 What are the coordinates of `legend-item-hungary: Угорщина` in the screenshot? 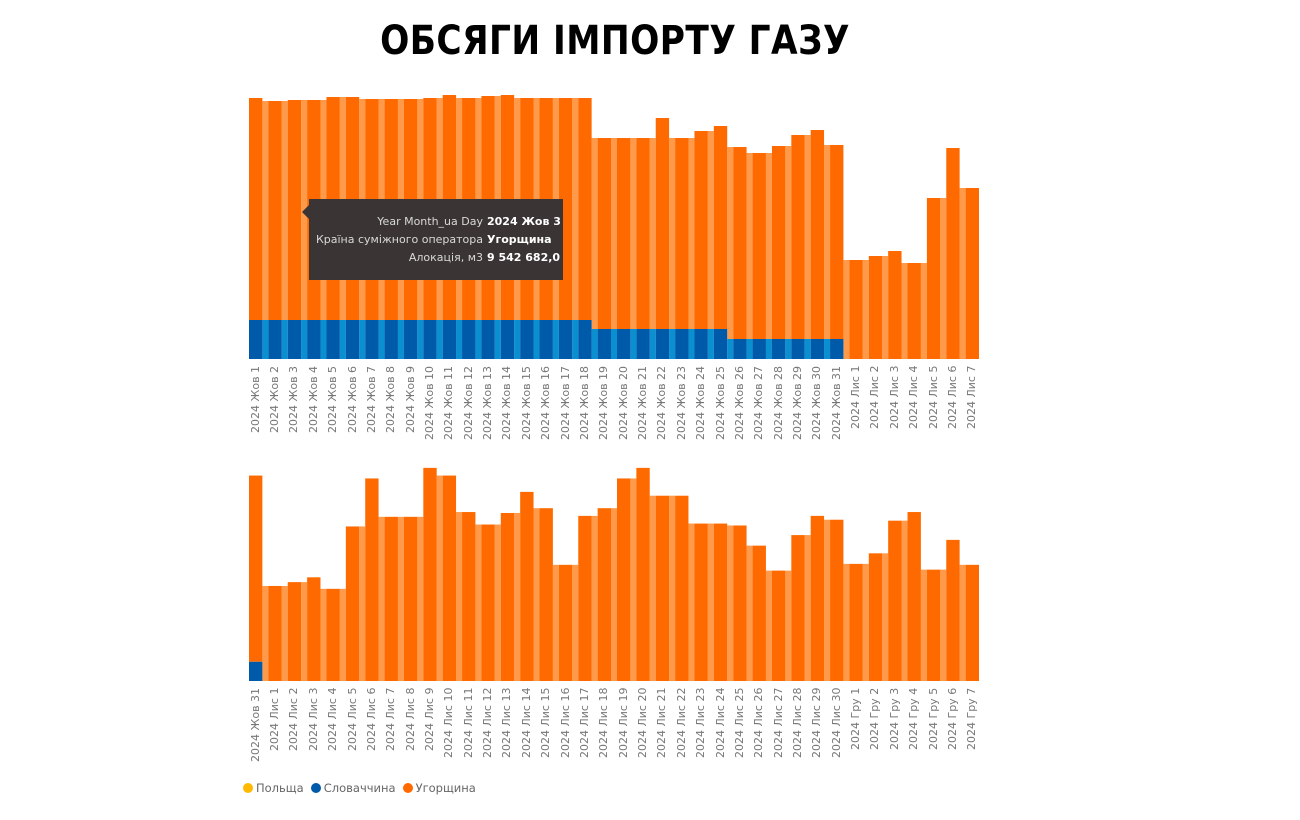 It's located at (439, 788).